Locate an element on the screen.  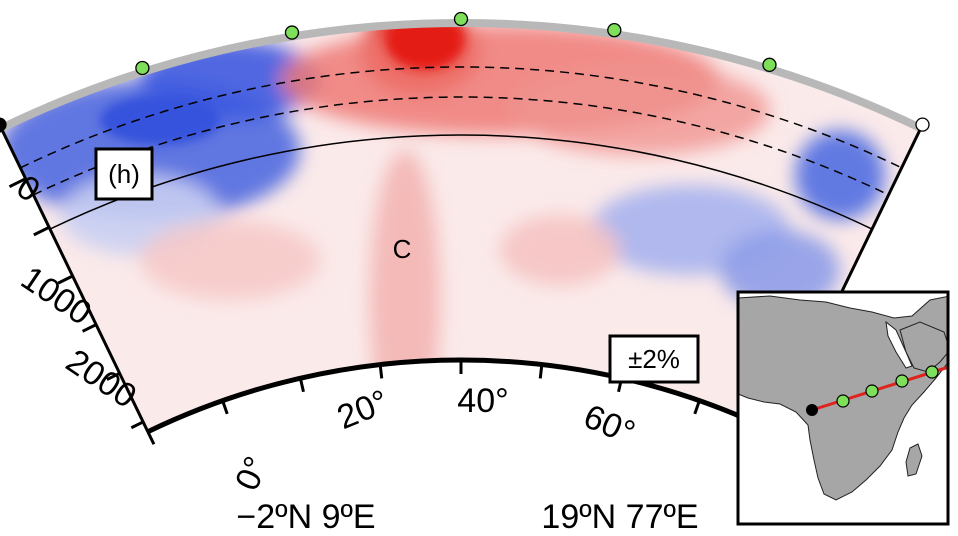
scale-label: ±2% is located at coordinates (654, 359).